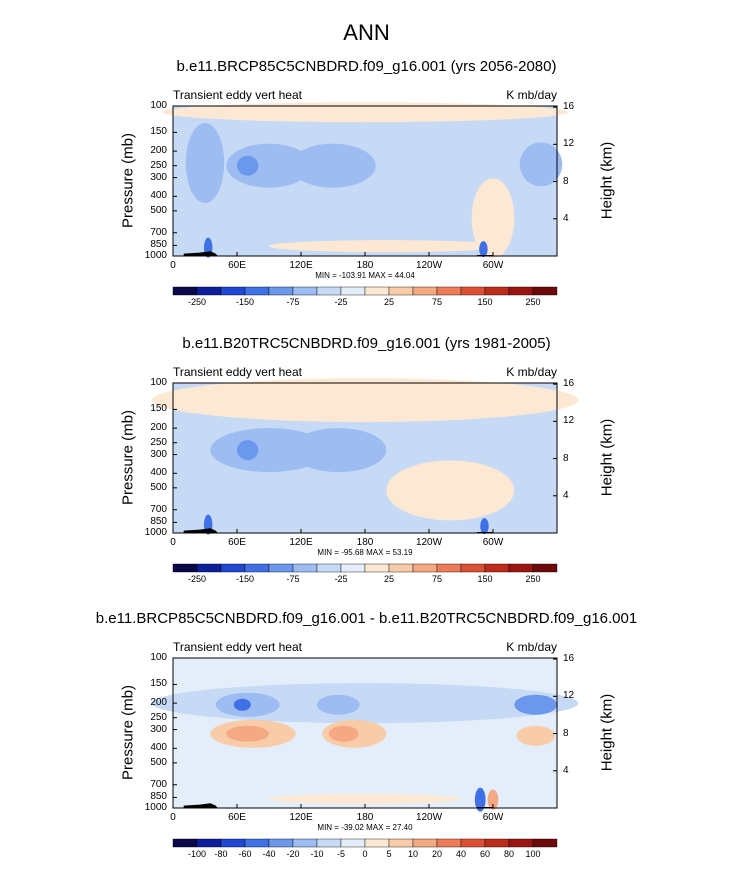  Describe the element at coordinates (196, 854) in the screenshot. I see `panel-3-colorbar-label: -100` at that location.